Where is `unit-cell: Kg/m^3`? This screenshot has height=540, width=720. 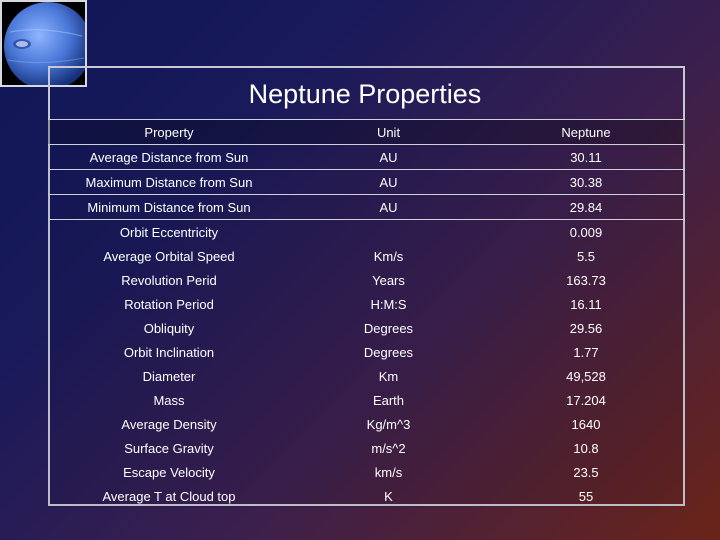
unit-cell: Kg/m^3 is located at coordinates (388, 424).